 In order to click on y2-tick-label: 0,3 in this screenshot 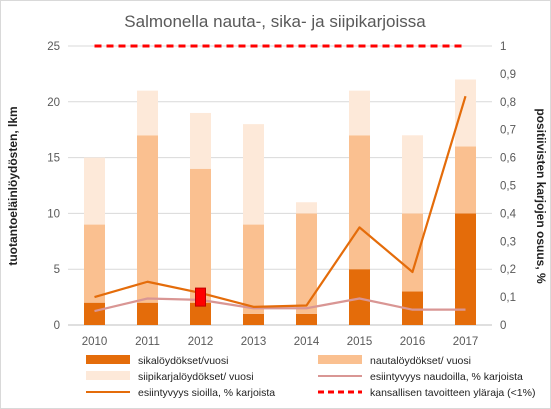, I will do `click(508, 242)`.